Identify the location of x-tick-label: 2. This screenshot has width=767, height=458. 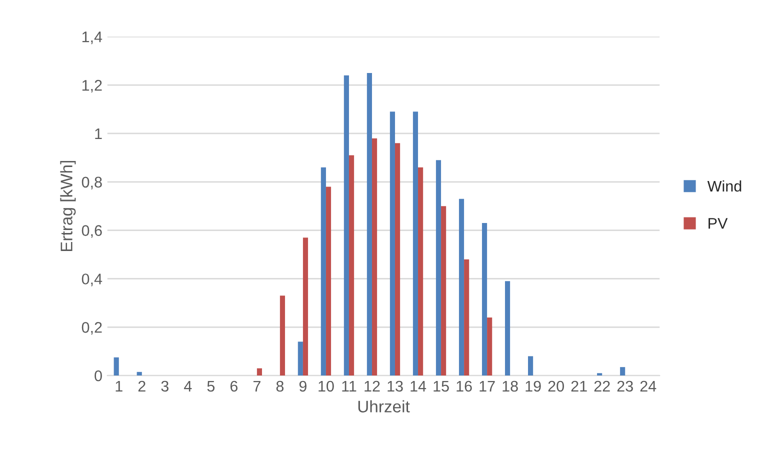
(142, 386).